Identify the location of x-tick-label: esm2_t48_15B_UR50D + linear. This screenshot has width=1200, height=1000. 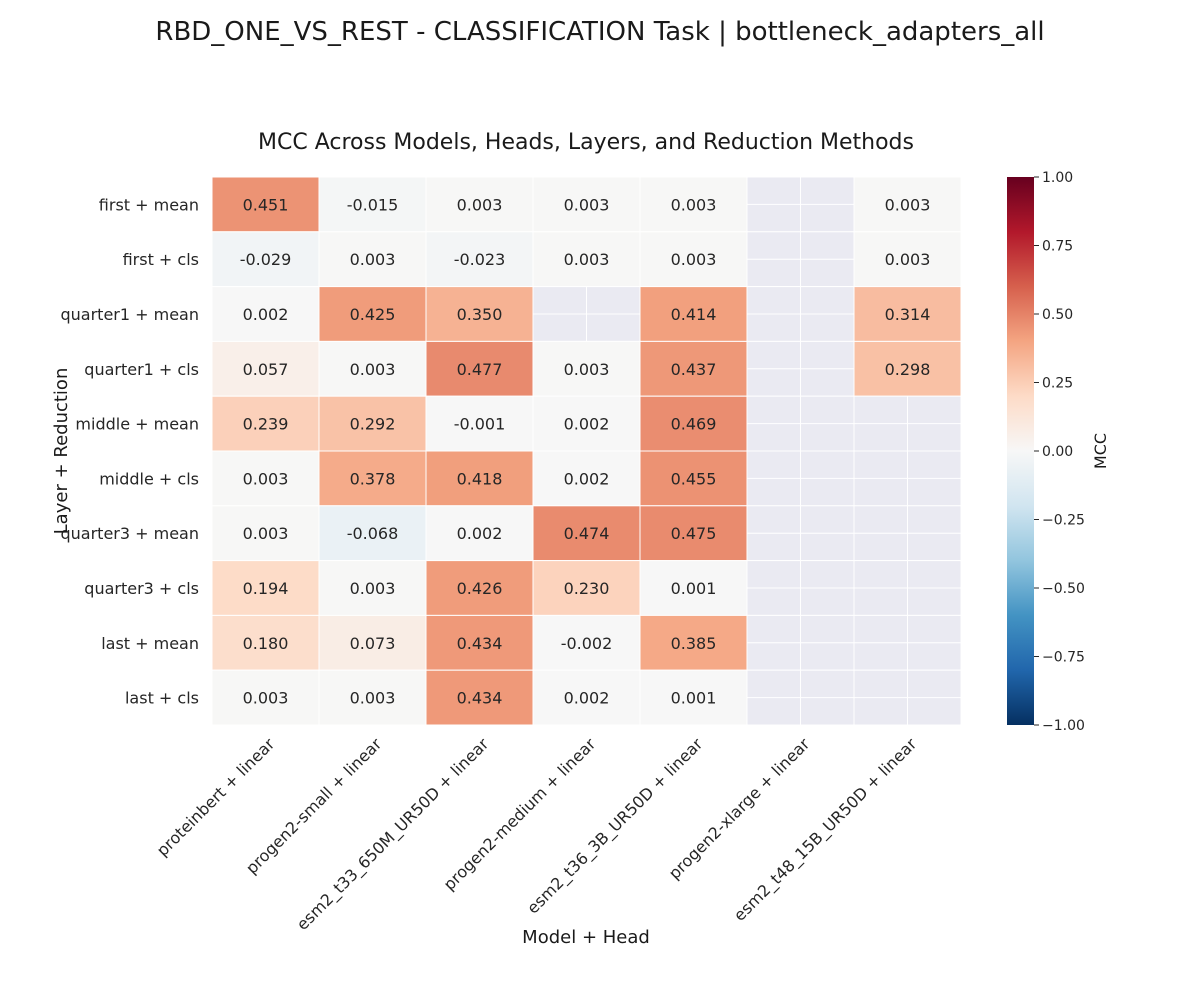
(825, 829).